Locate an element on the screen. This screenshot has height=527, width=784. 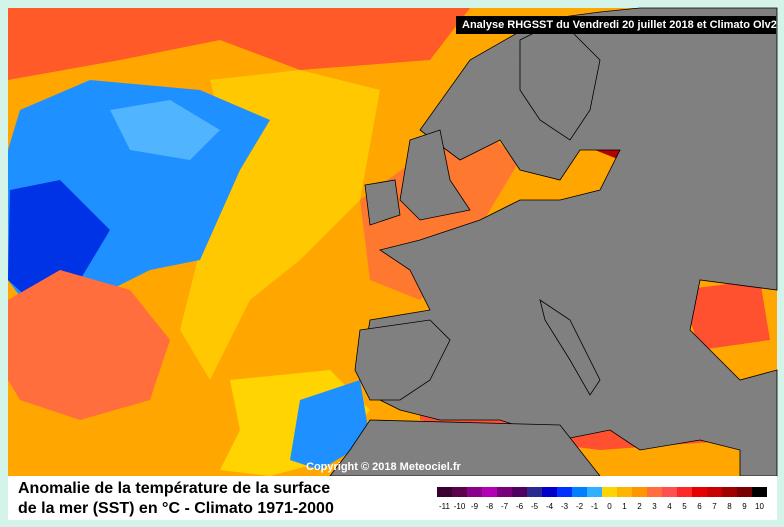
ireland is located at coordinates (382, 202).